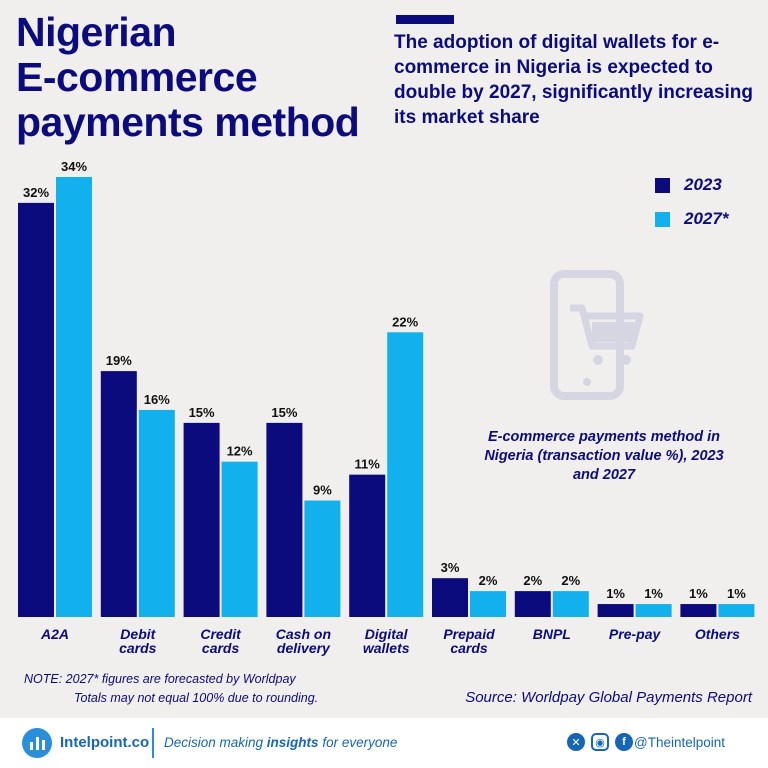  Describe the element at coordinates (74, 166) in the screenshot. I see `value-label-2027-0: 34%` at that location.